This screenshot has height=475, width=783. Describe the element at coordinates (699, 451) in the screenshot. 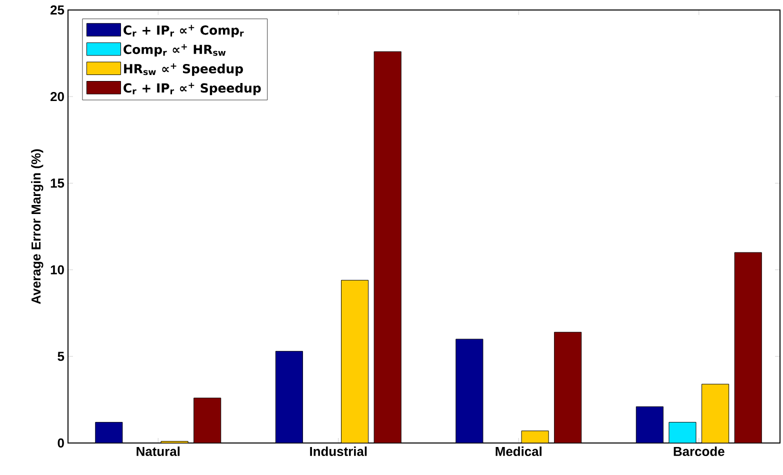

I see `x-tick-label: Barcode` at that location.